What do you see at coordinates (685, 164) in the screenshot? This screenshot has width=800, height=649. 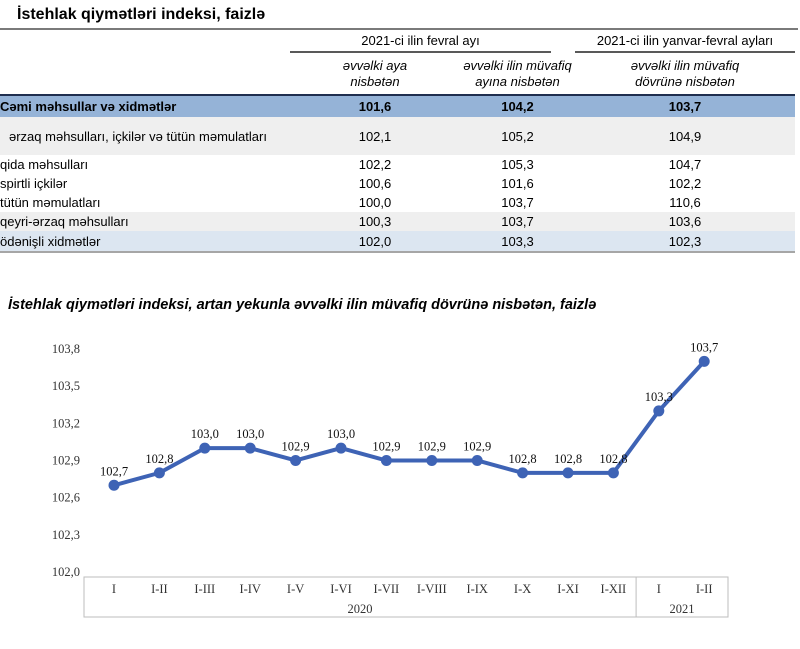 I see `row-value: 104,7` at bounding box center [685, 164].